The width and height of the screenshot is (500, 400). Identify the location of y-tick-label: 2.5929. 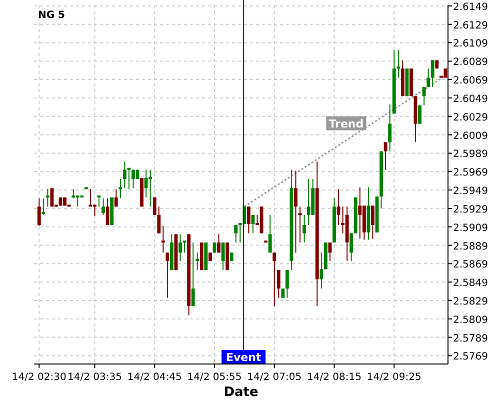
(470, 210).